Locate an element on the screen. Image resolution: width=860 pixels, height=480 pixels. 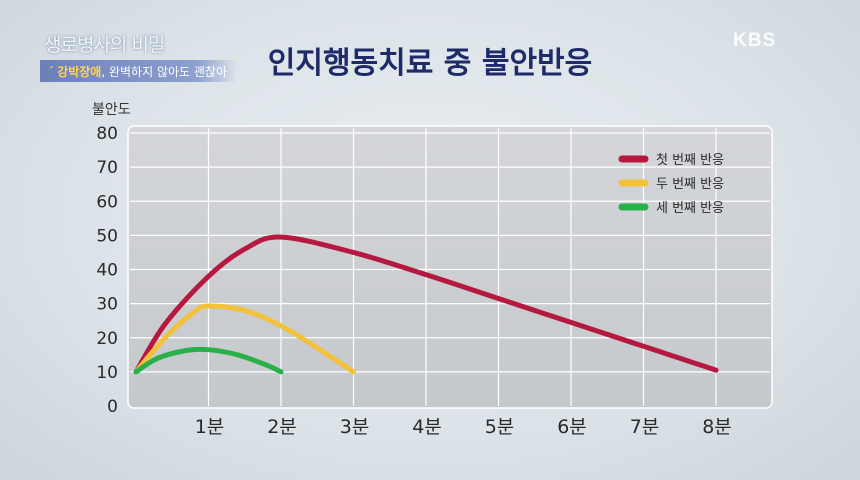
x-tick-label: 6분 is located at coordinates (572, 427).